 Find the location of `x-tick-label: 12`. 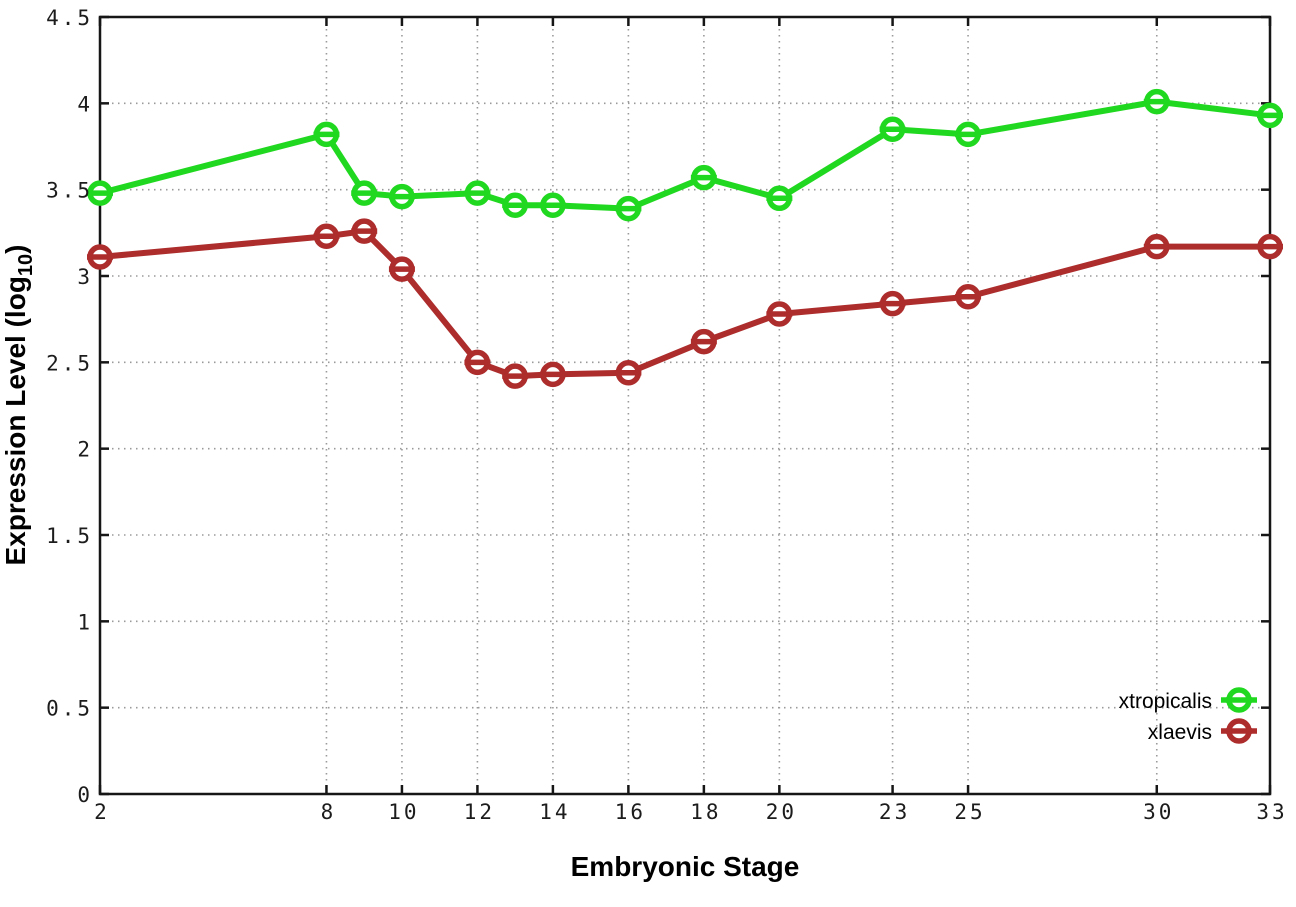

x-tick-label: 12 is located at coordinates (479, 812).